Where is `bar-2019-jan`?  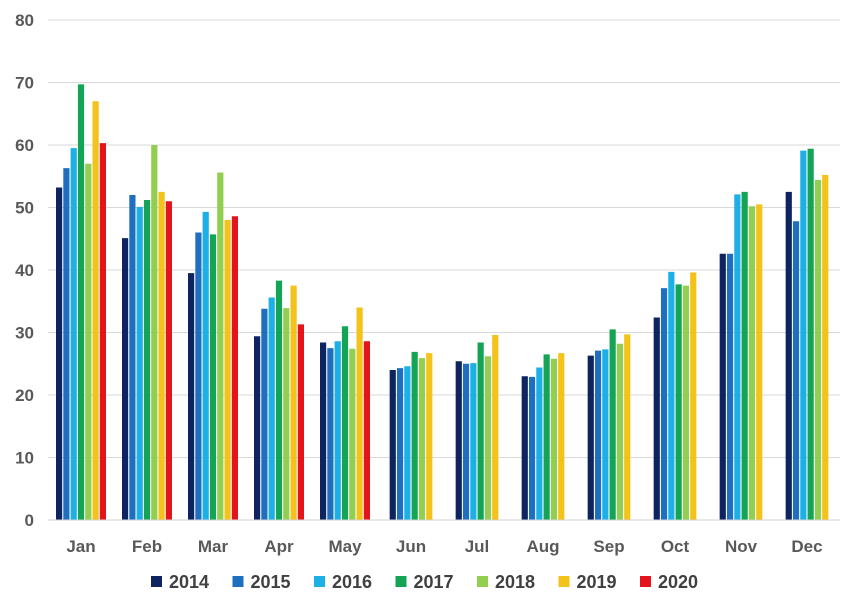 bar-2019-jan is located at coordinates (95, 310).